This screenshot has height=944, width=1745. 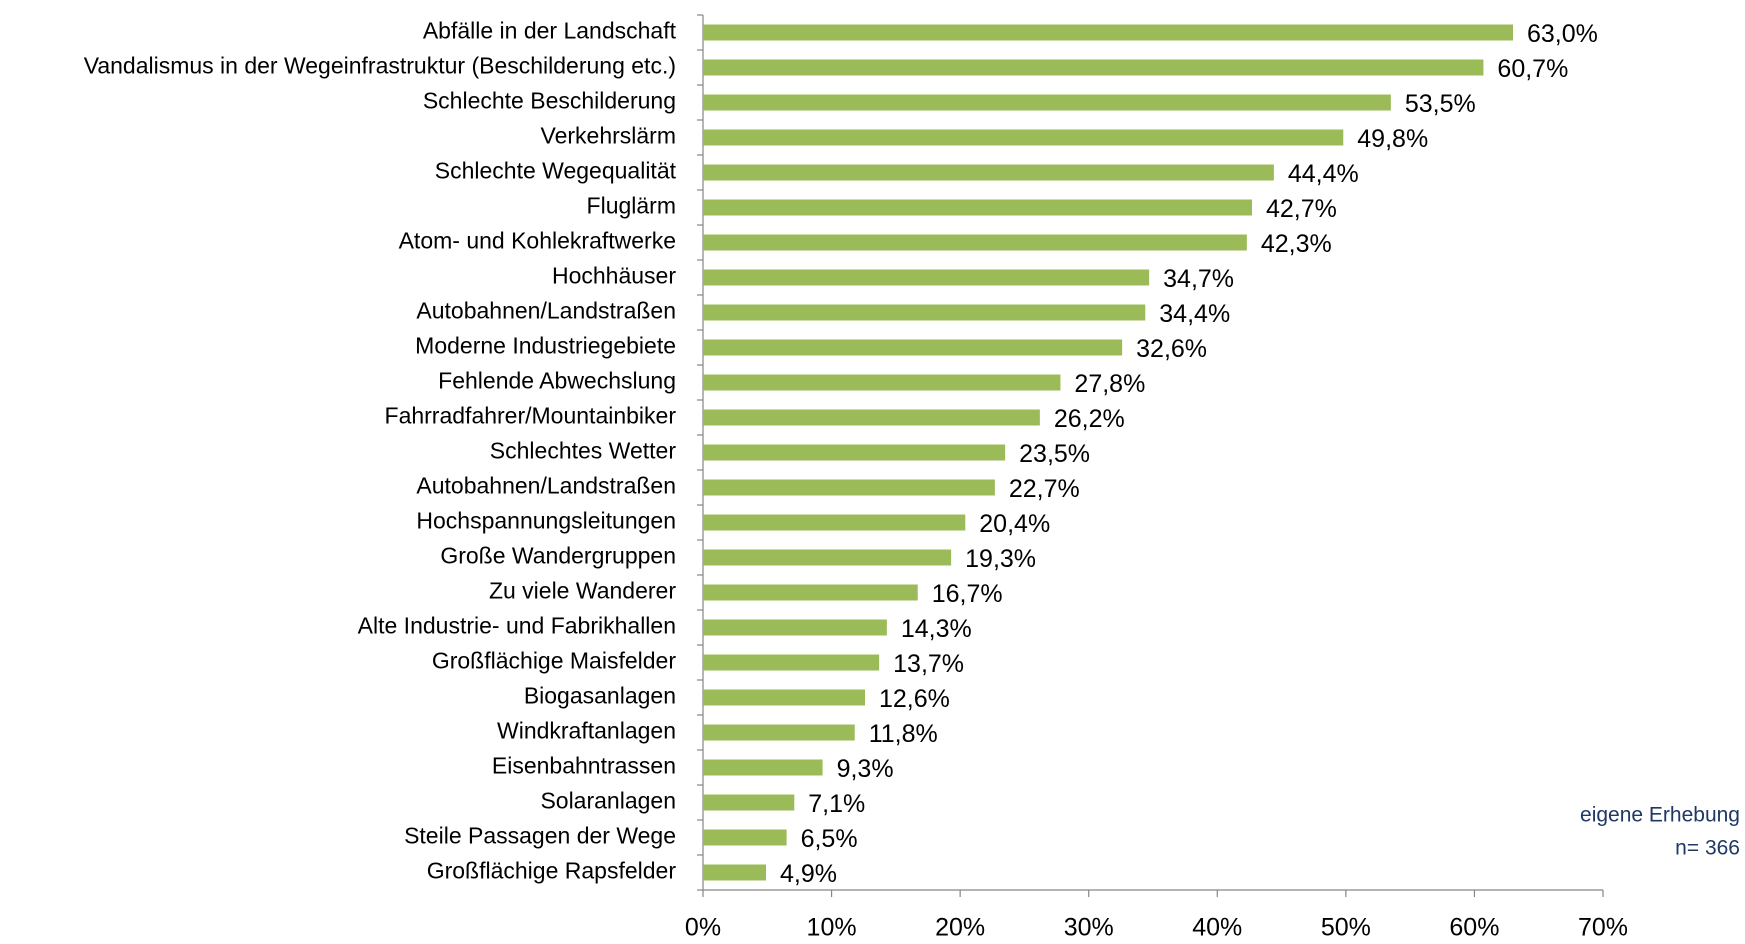 What do you see at coordinates (1198, 279) in the screenshot?
I see `value-label: 34,7%` at bounding box center [1198, 279].